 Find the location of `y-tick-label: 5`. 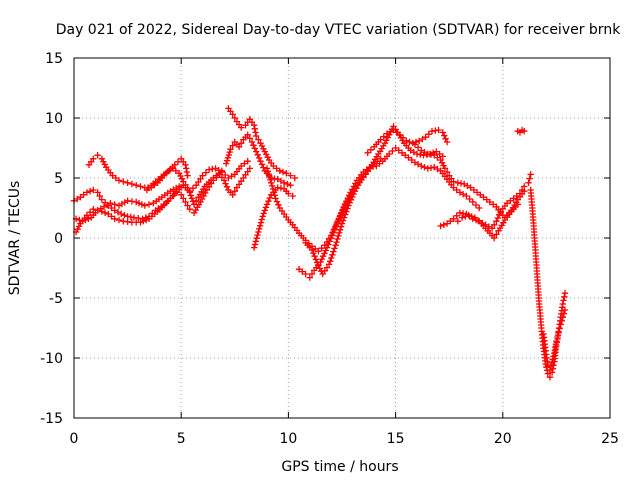

y-tick-label: 5 is located at coordinates (58, 179).